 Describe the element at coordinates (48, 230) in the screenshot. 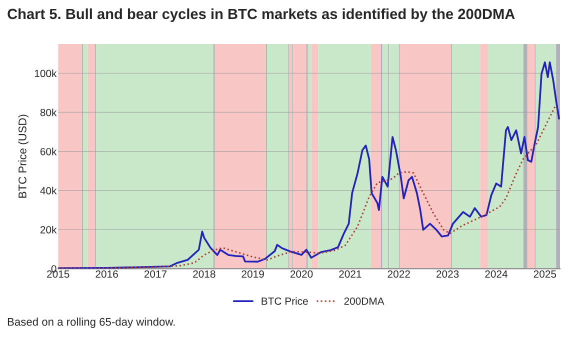

I see `y-tick-label: 20k` at that location.